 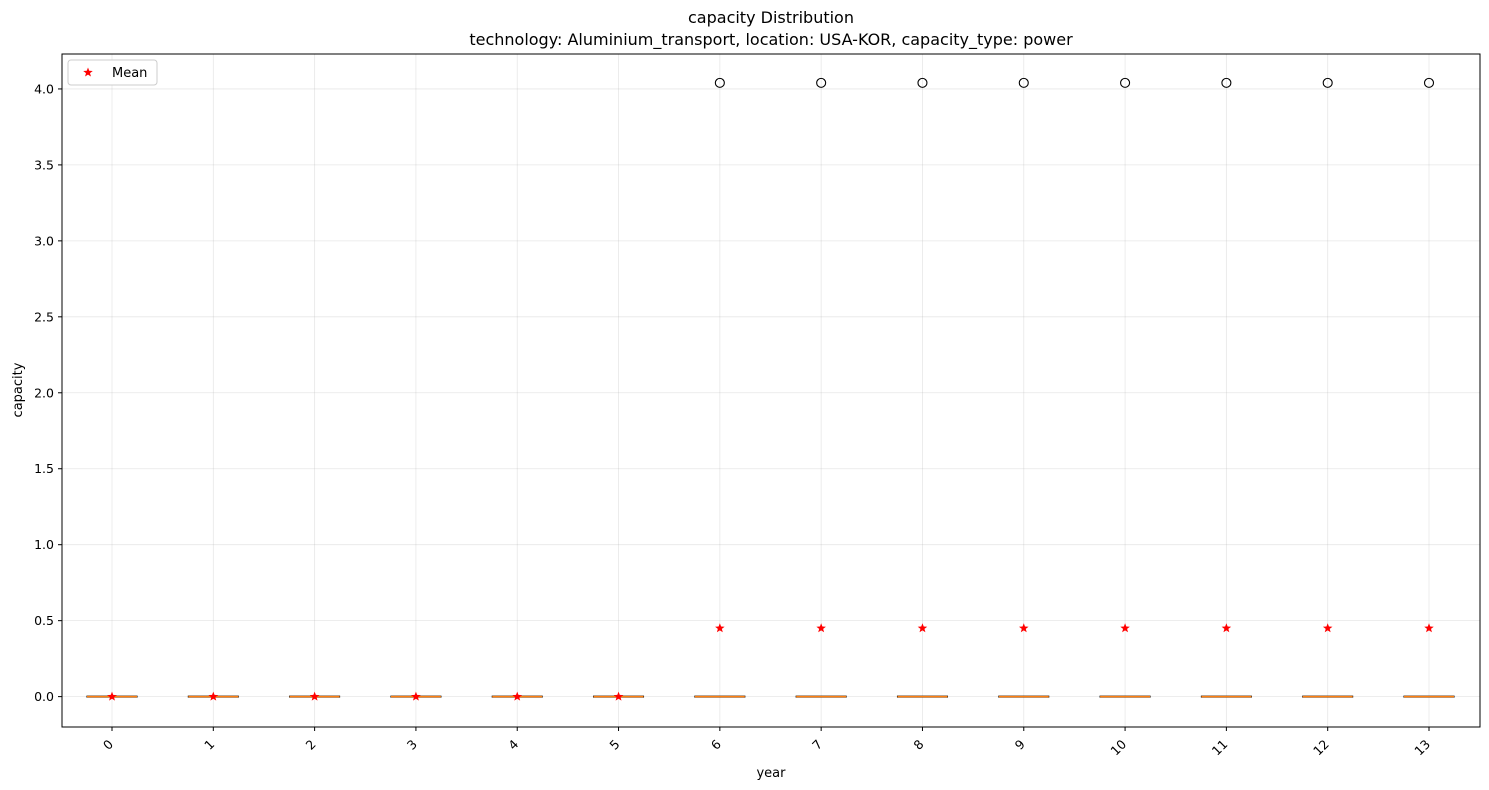 What do you see at coordinates (108, 744) in the screenshot?
I see `x-tick-label: 0` at bounding box center [108, 744].